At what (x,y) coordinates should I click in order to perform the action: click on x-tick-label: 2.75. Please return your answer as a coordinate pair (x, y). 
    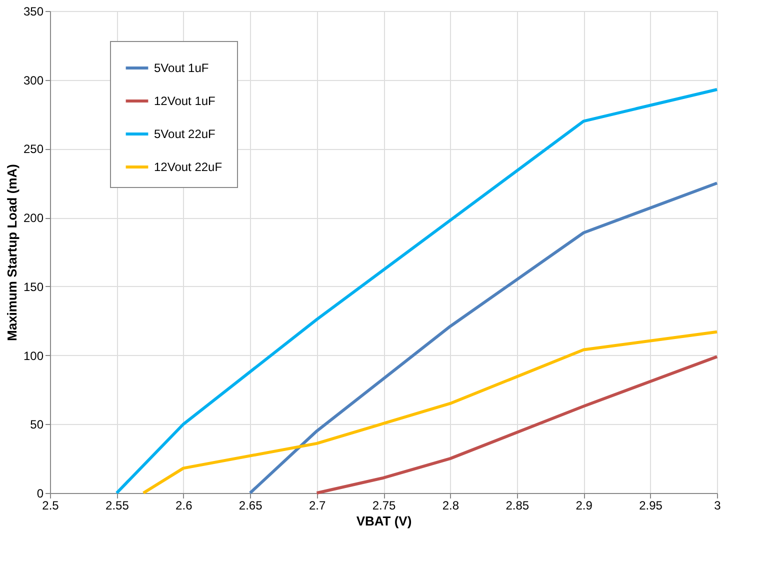
    Looking at the image, I should click on (384, 505).